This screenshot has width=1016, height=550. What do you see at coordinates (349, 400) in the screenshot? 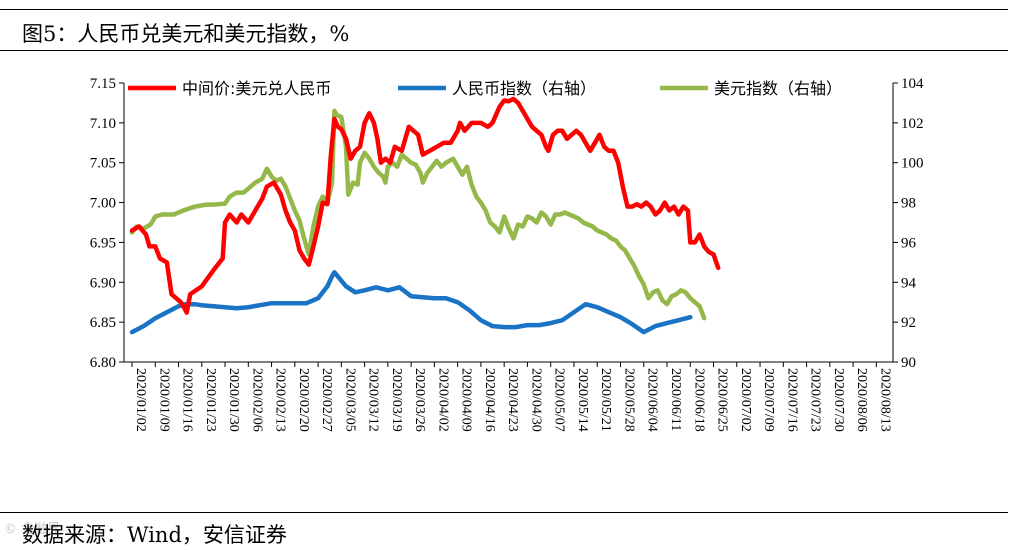
I see `x-tick-label: 2020/03/05` at bounding box center [349, 400].